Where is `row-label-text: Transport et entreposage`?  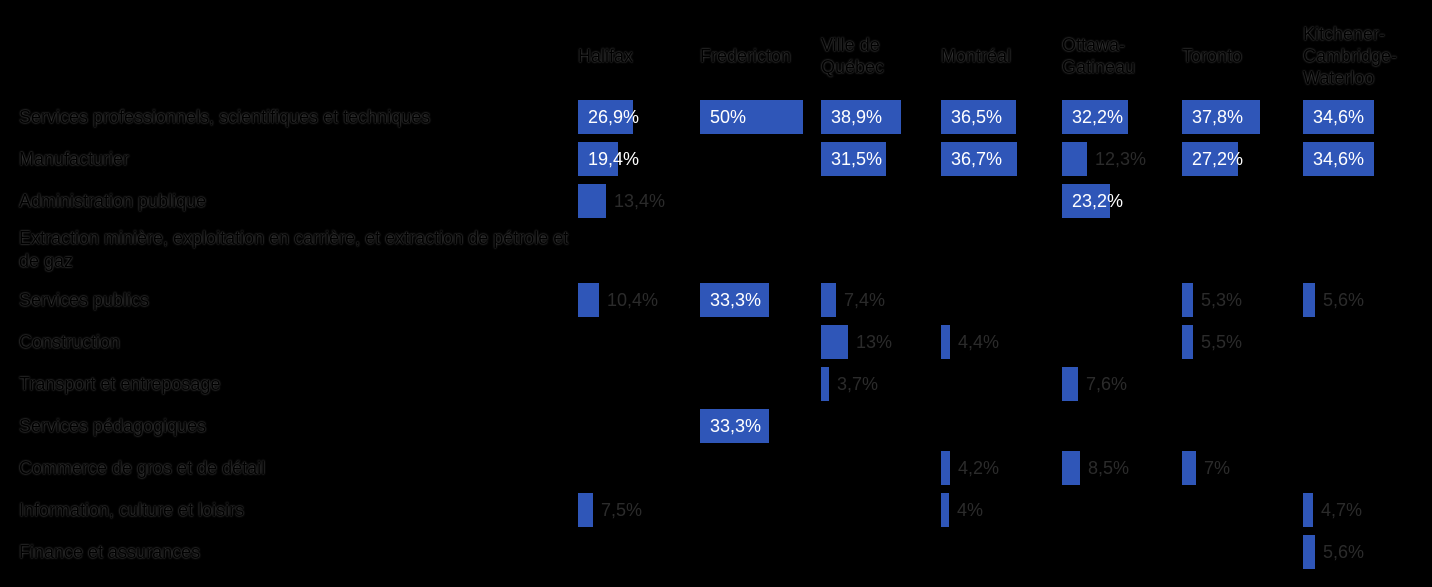
row-label-text: Transport et entreposage is located at coordinates (120, 383).